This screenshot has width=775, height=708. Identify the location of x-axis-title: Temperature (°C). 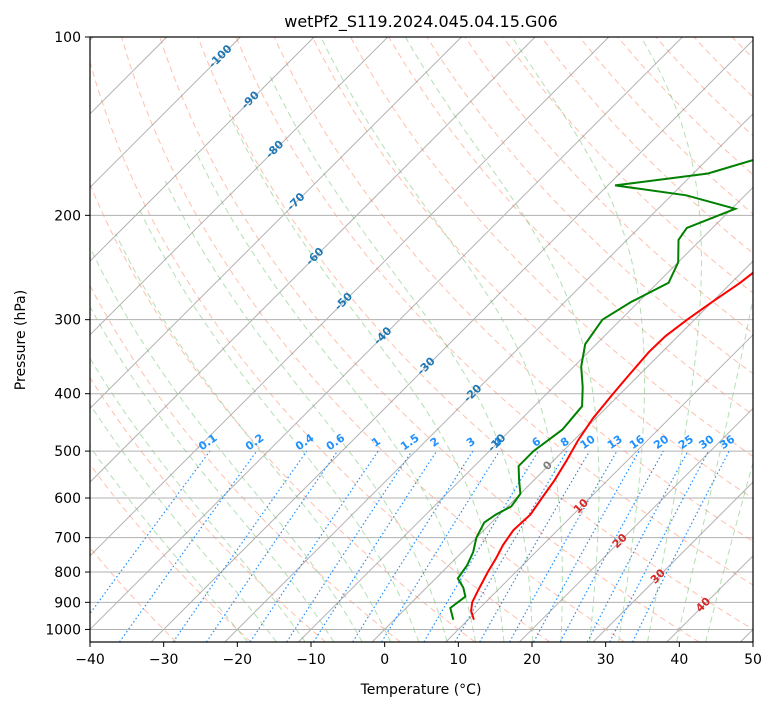
(421, 690).